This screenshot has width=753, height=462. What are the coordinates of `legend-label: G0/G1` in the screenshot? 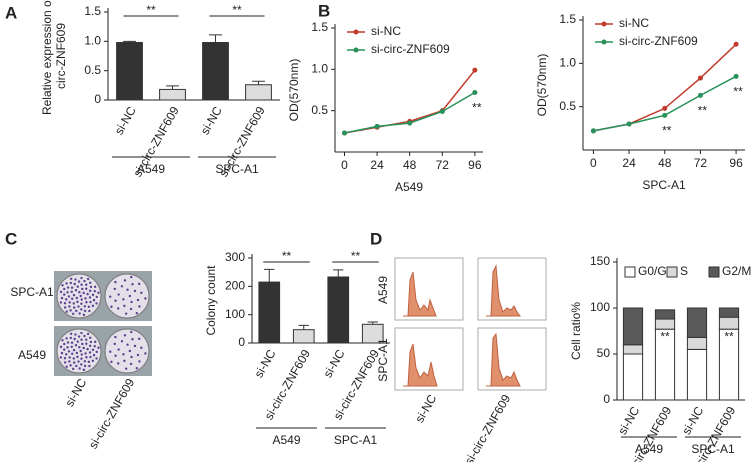 It's located at (656, 271).